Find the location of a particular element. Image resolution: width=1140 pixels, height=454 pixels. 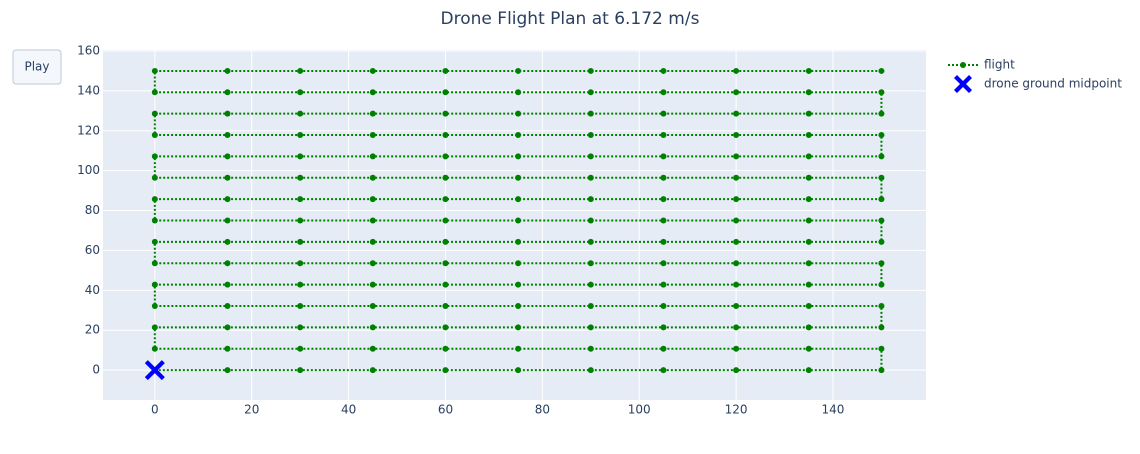

play-button-label: Play is located at coordinates (36, 67).